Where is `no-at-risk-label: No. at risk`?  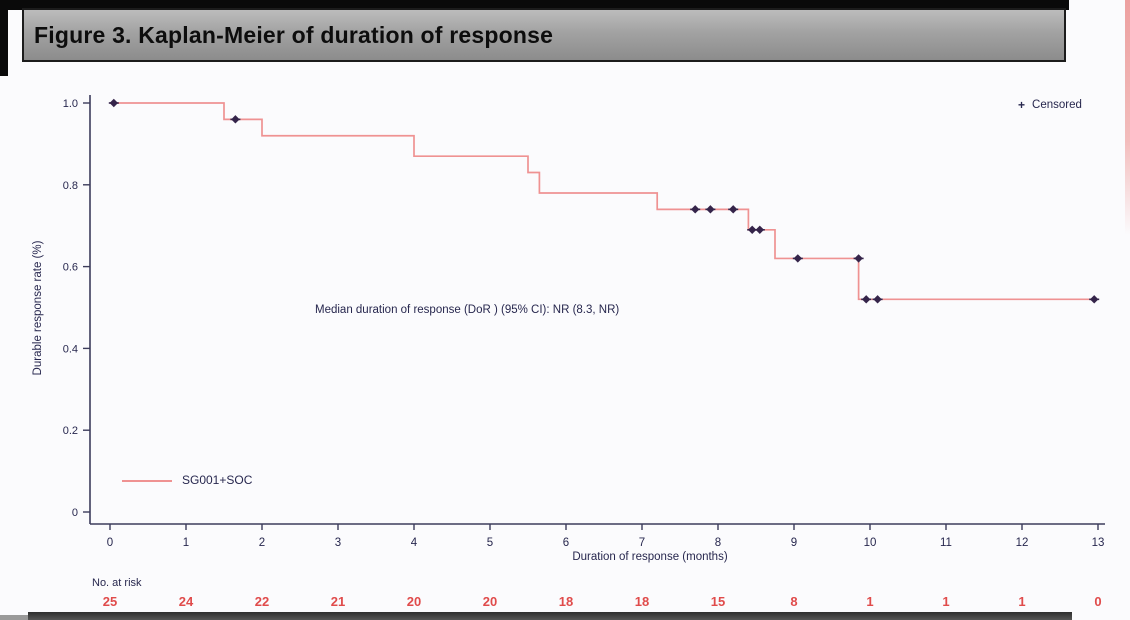
no-at-risk-label: No. at risk is located at coordinates (117, 583).